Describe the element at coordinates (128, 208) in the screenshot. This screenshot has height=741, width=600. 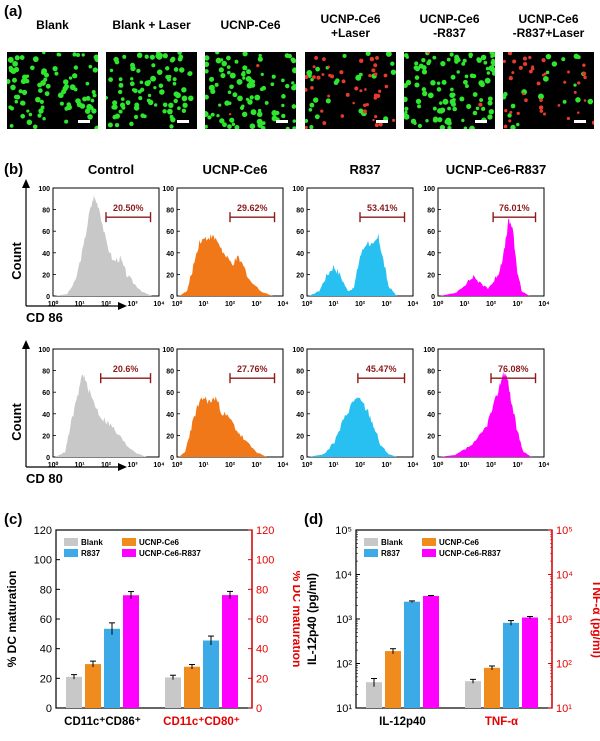
I see `gate-percentage: 20.50%` at that location.